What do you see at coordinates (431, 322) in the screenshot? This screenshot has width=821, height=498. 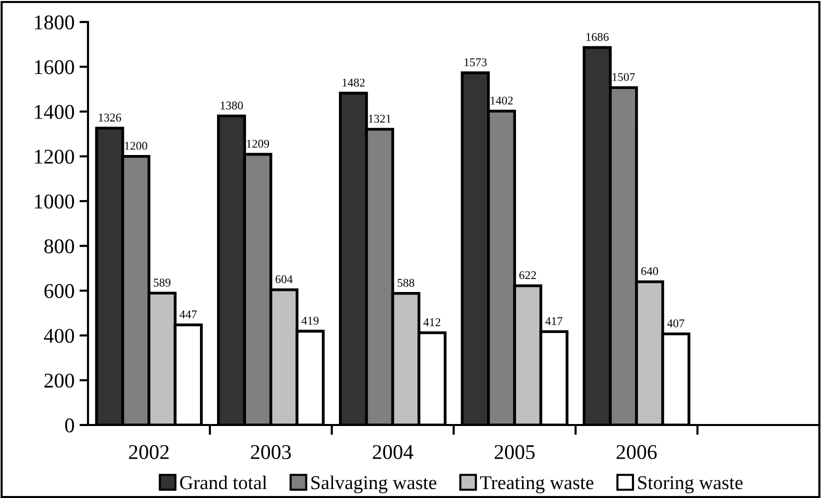 I see `data-label: 412` at bounding box center [431, 322].